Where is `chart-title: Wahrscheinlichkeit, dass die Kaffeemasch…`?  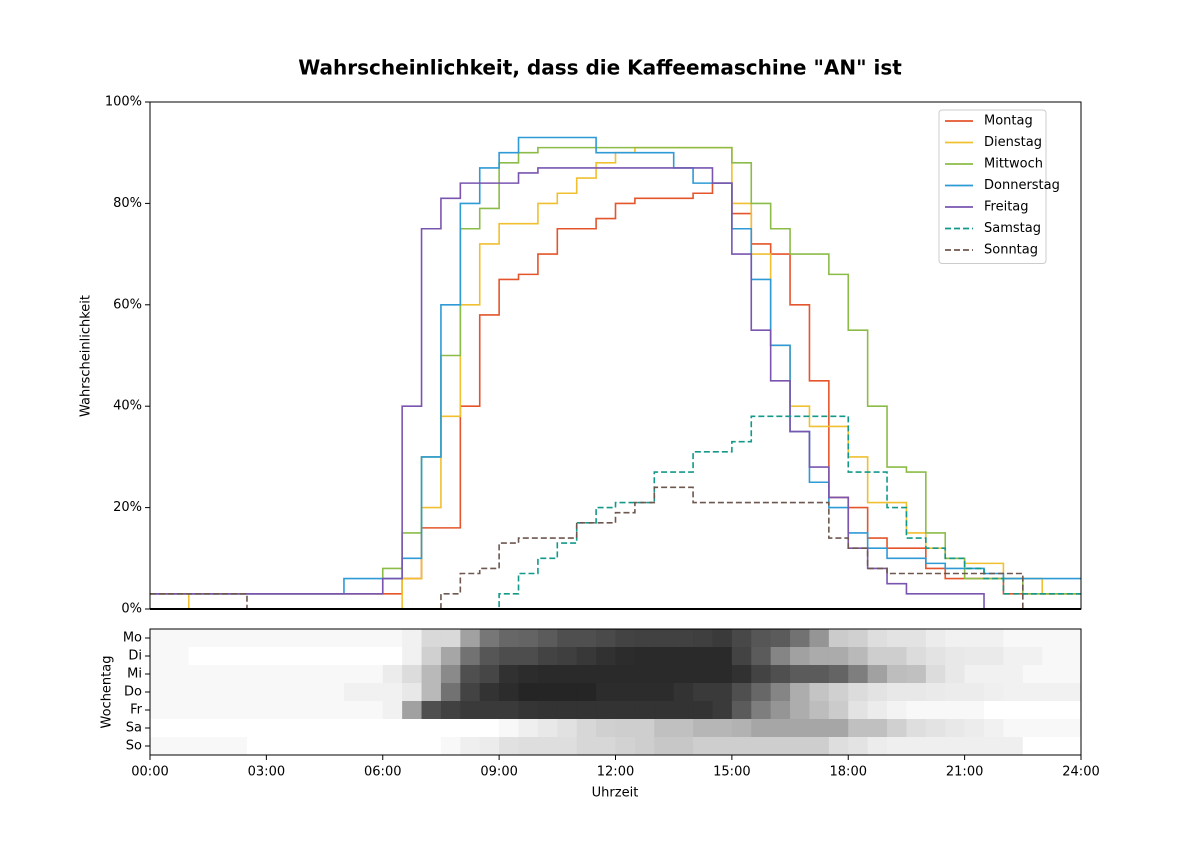
chart-title: Wahrscheinlichkeit, dass die Kaffeemasch… is located at coordinates (600, 68).